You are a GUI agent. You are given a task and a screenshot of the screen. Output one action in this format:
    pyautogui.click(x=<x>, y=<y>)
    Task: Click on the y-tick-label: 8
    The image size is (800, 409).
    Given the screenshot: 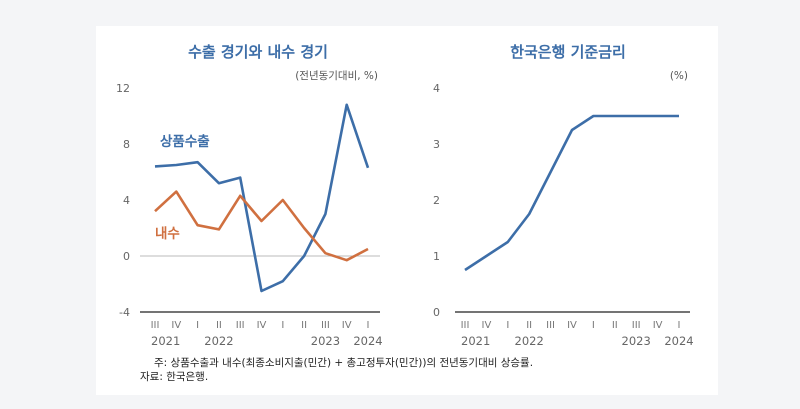 What is the action you would take?
    pyautogui.click(x=126, y=144)
    